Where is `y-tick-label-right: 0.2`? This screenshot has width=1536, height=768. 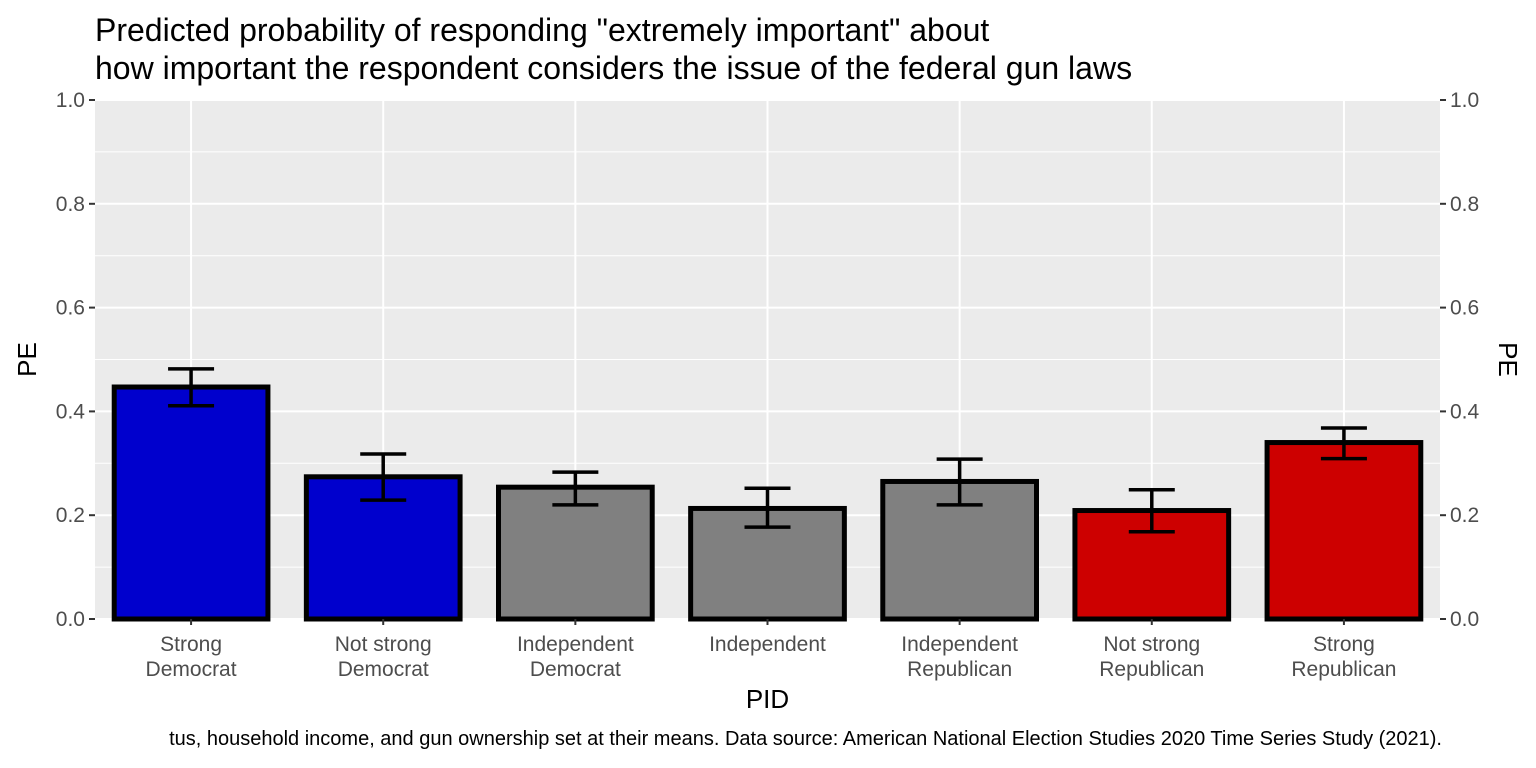
y-tick-label-right: 0.2 is located at coordinates (1464, 515).